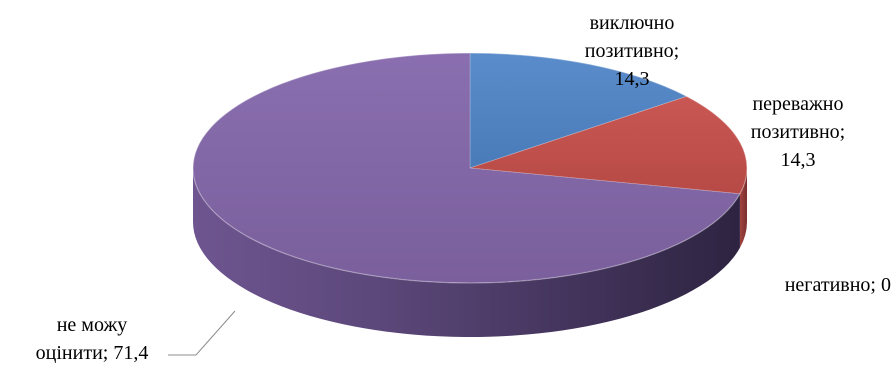 The height and width of the screenshot is (378, 893). What do you see at coordinates (632, 23) in the screenshot?
I see `data-label-line: виключно` at bounding box center [632, 23].